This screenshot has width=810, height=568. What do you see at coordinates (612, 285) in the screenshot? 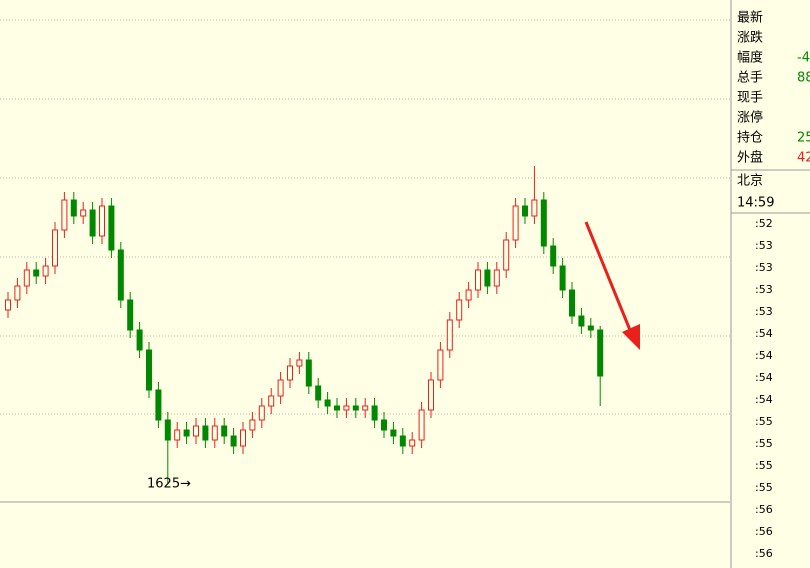
I see `arrow` at bounding box center [612, 285].